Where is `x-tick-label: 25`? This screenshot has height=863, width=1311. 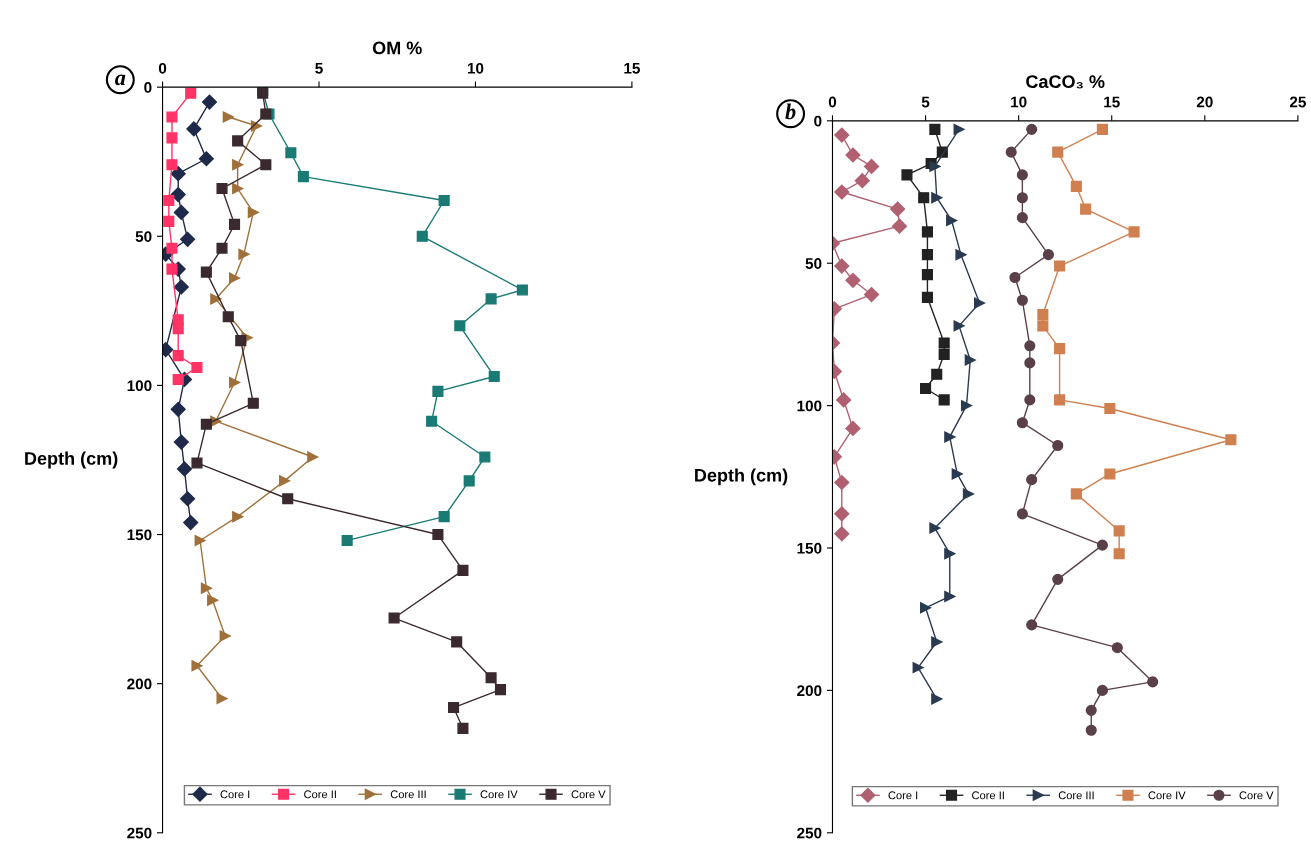
x-tick-label: 25 is located at coordinates (1297, 102).